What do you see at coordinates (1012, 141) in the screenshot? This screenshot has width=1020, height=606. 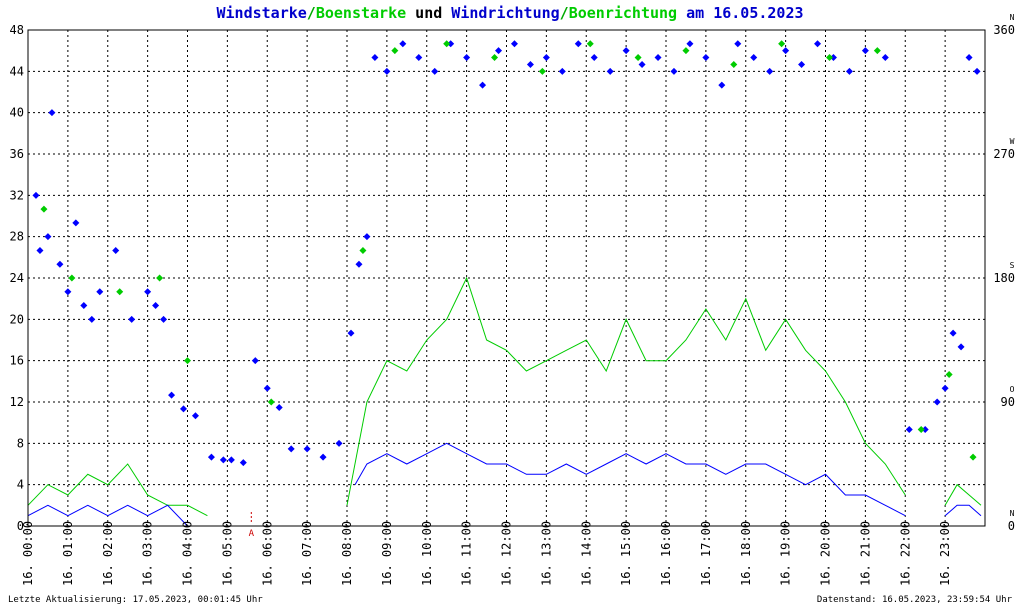 I see `y-right-direction-label: W` at bounding box center [1012, 141].